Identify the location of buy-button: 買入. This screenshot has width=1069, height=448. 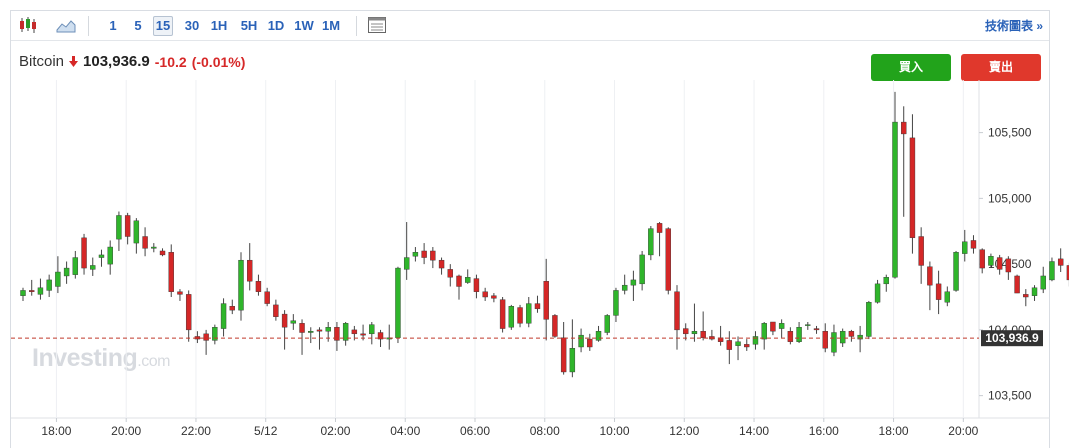
(911, 67).